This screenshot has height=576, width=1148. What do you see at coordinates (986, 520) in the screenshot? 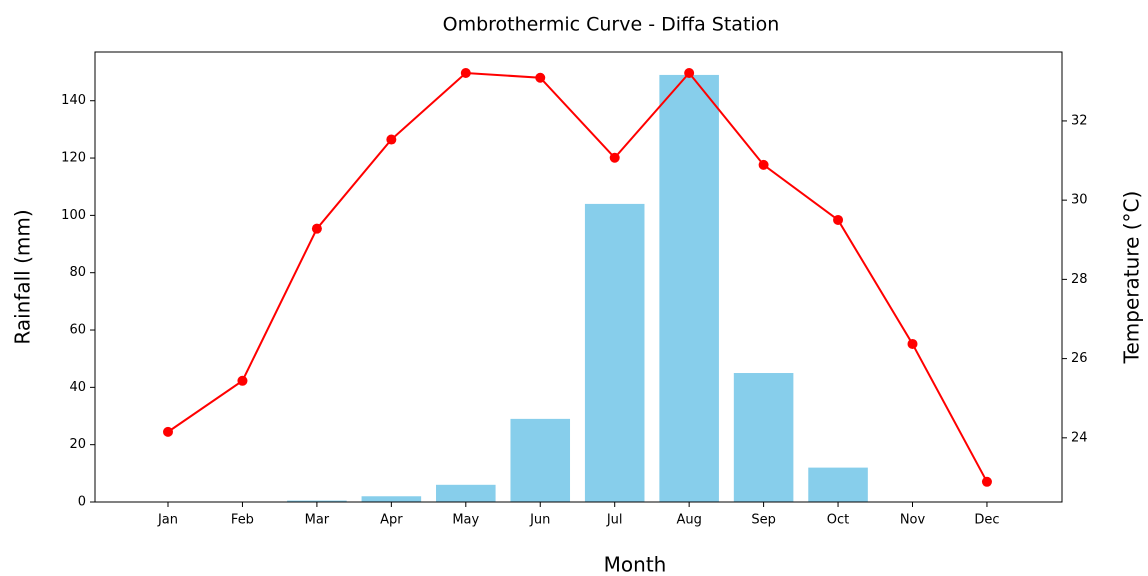
I see `x-tick-label: Dec` at bounding box center [986, 520].